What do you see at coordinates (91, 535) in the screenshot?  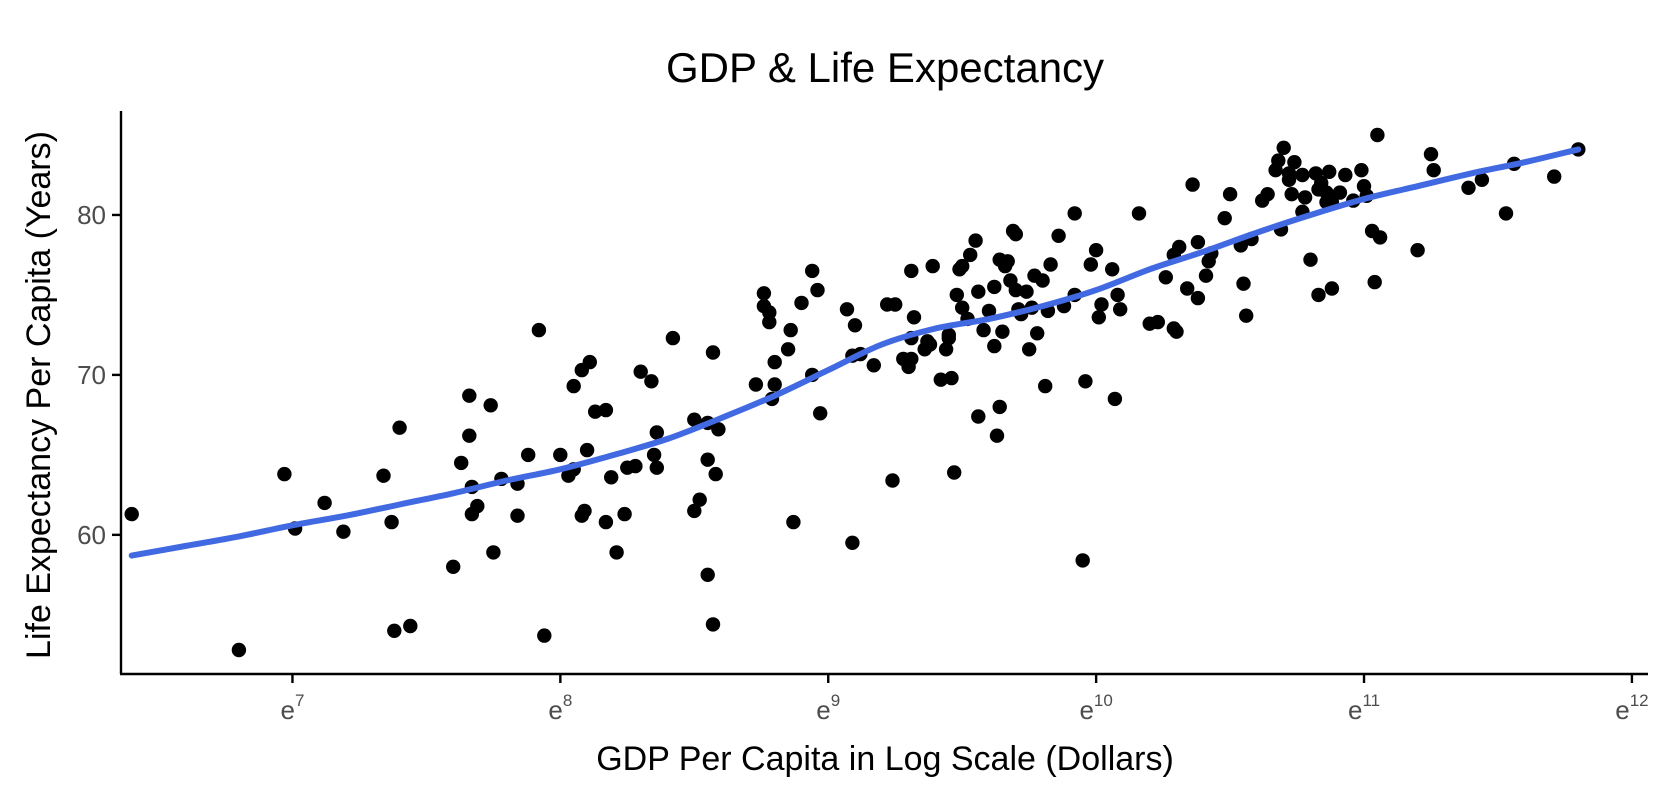 I see `y-tick-label: 60` at bounding box center [91, 535].